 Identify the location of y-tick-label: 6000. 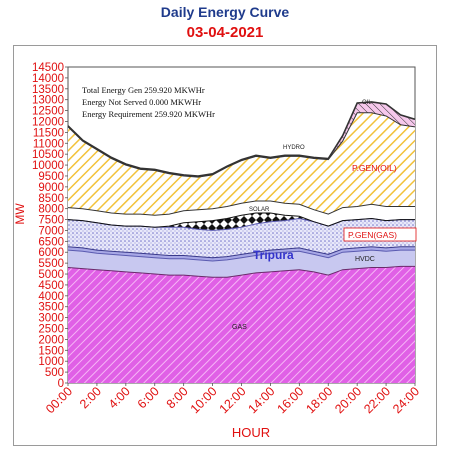
(51, 253).